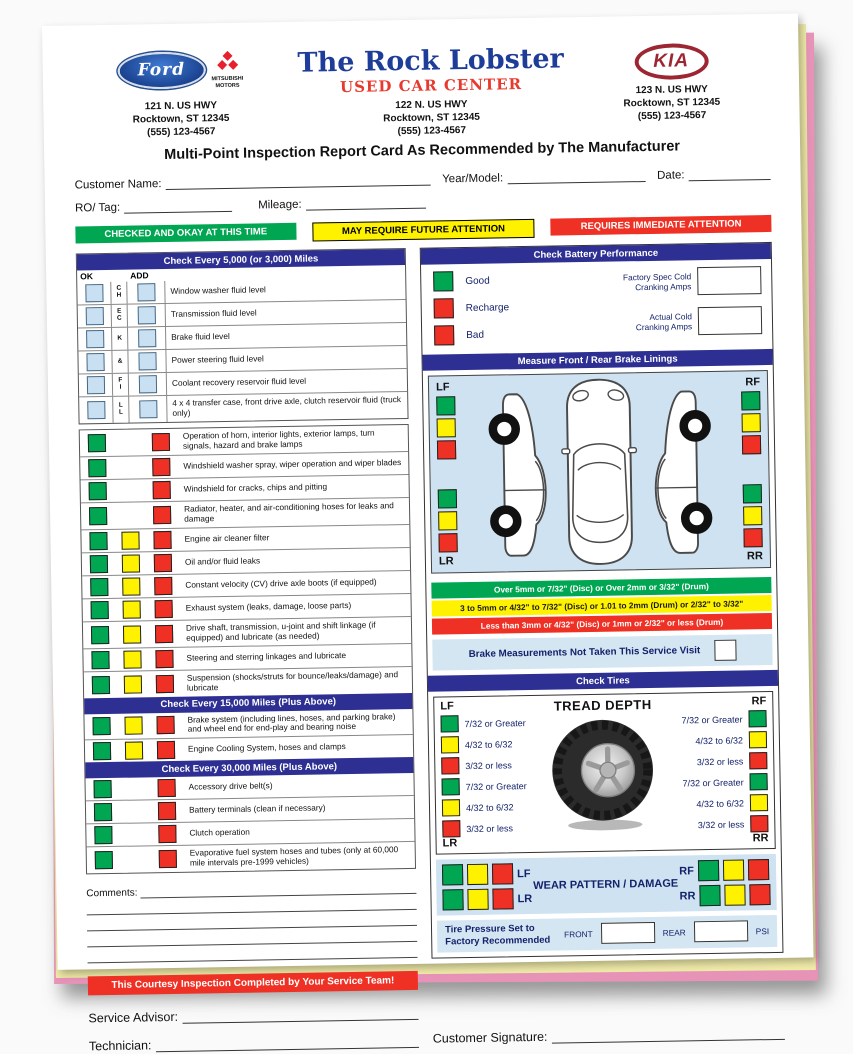  Describe the element at coordinates (366, 203) in the screenshot. I see `mileage-field` at that location.